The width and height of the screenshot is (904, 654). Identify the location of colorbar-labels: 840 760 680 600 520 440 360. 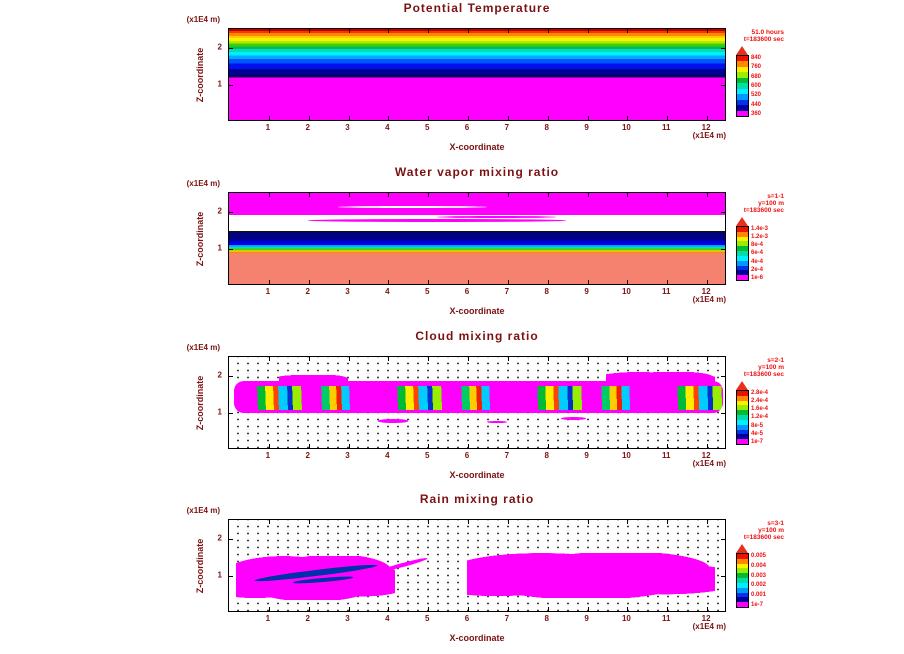
(769, 86).